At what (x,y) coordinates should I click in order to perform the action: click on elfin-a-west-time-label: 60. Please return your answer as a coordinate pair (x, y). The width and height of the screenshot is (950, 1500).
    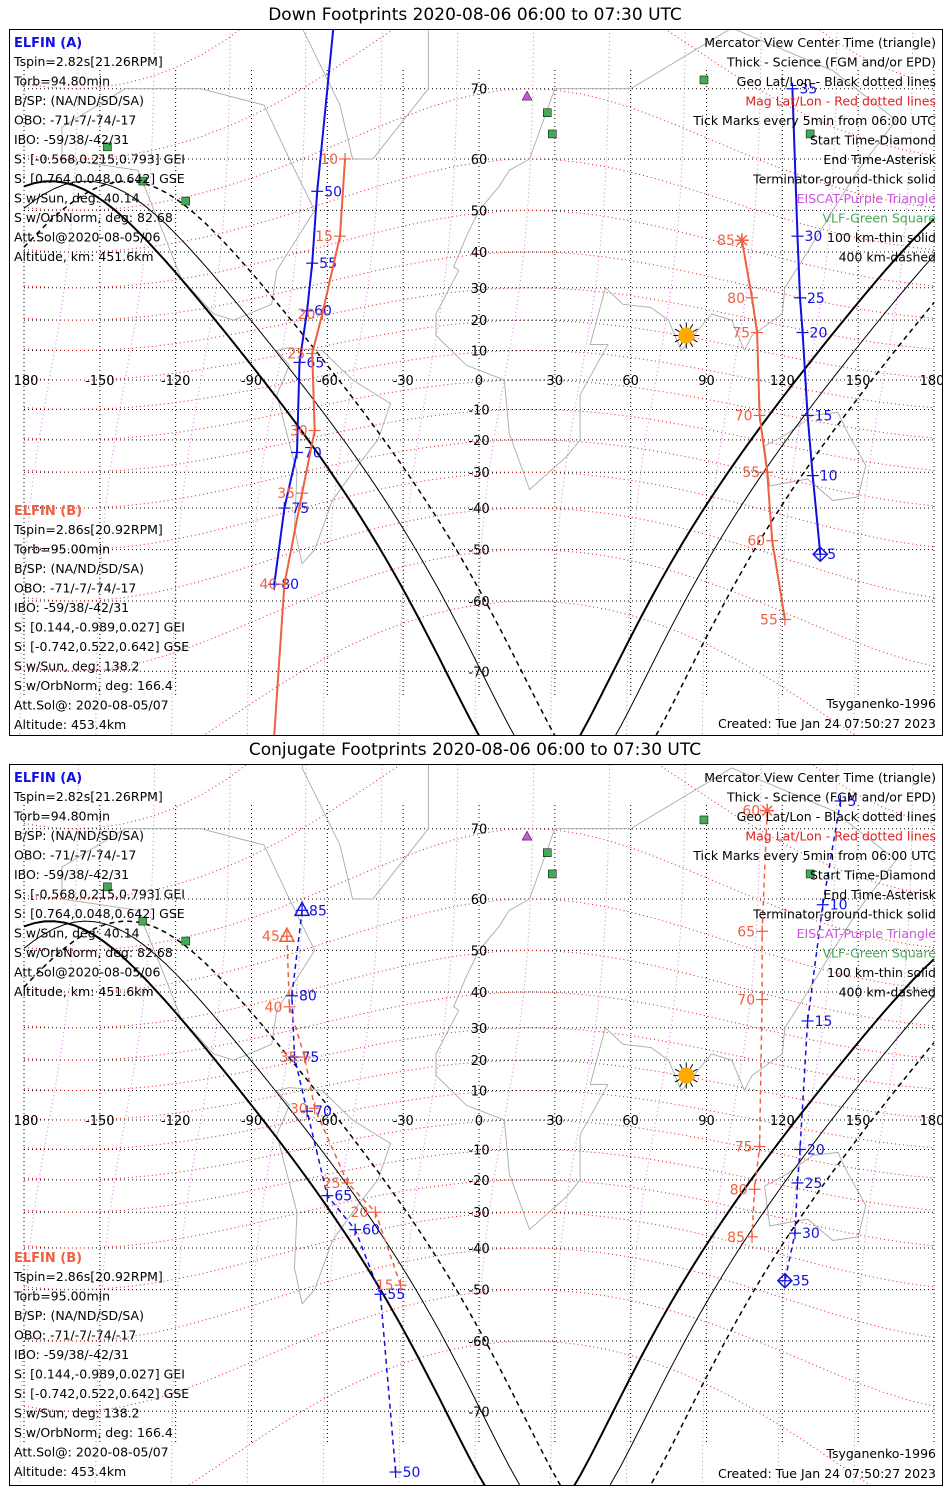
    Looking at the image, I should click on (371, 1231).